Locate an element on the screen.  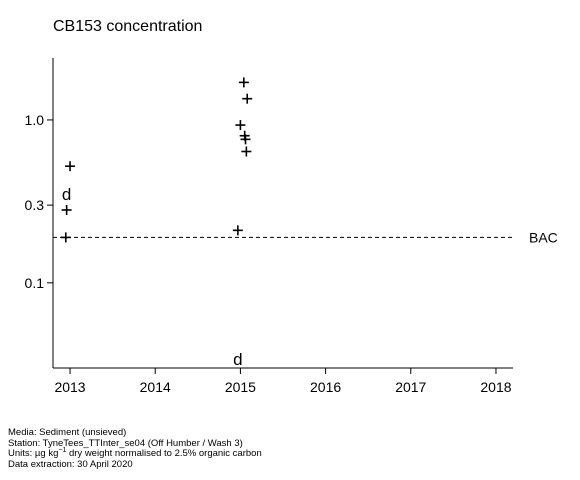
x-tick-label: 2015 is located at coordinates (240, 387).